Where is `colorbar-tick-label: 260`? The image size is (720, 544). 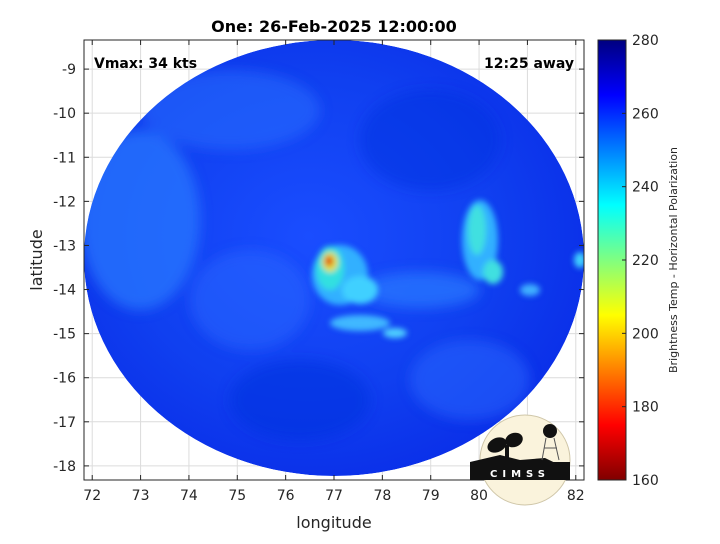
colorbar-tick-label: 260 is located at coordinates (645, 114).